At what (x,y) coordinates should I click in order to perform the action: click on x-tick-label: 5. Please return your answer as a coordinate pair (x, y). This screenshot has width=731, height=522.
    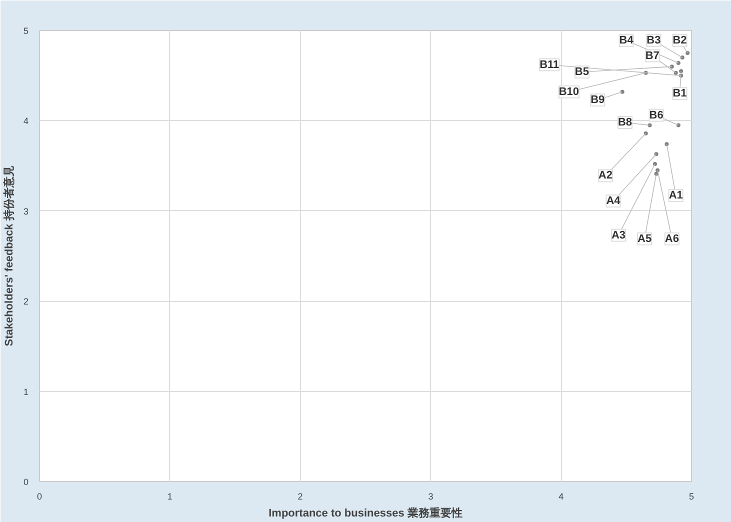
    Looking at the image, I should click on (691, 497).